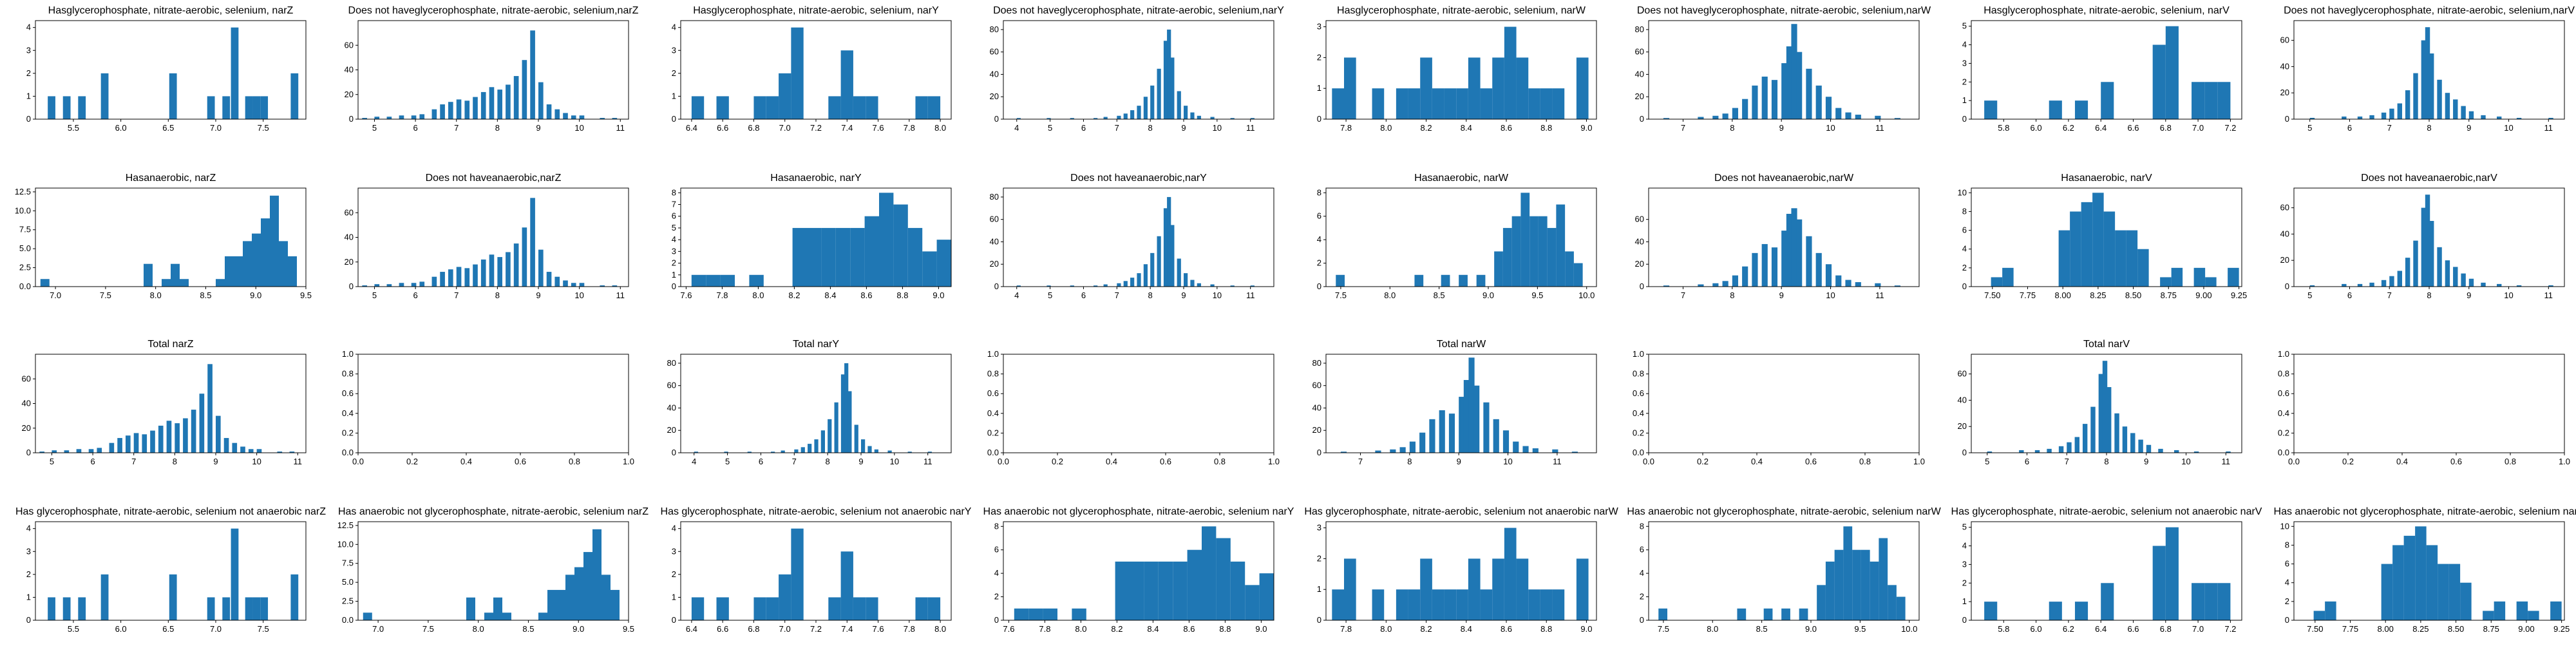 The height and width of the screenshot is (646, 2576). What do you see at coordinates (1964, 601) in the screenshot?
I see `y-tick-label: 1` at bounding box center [1964, 601].